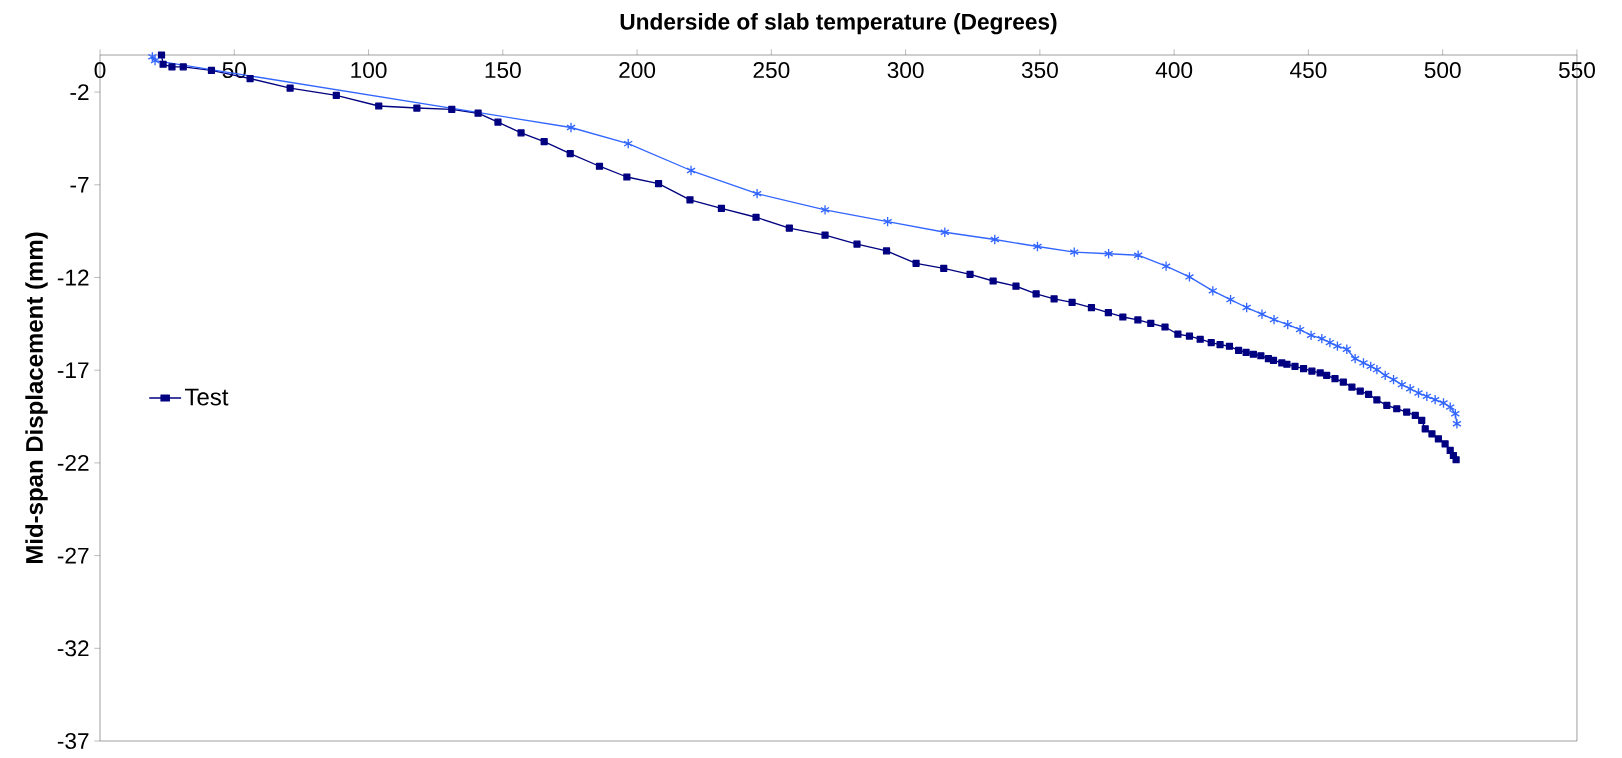 The width and height of the screenshot is (1622, 758). I want to click on x-tick-label: 100, so click(369, 70).